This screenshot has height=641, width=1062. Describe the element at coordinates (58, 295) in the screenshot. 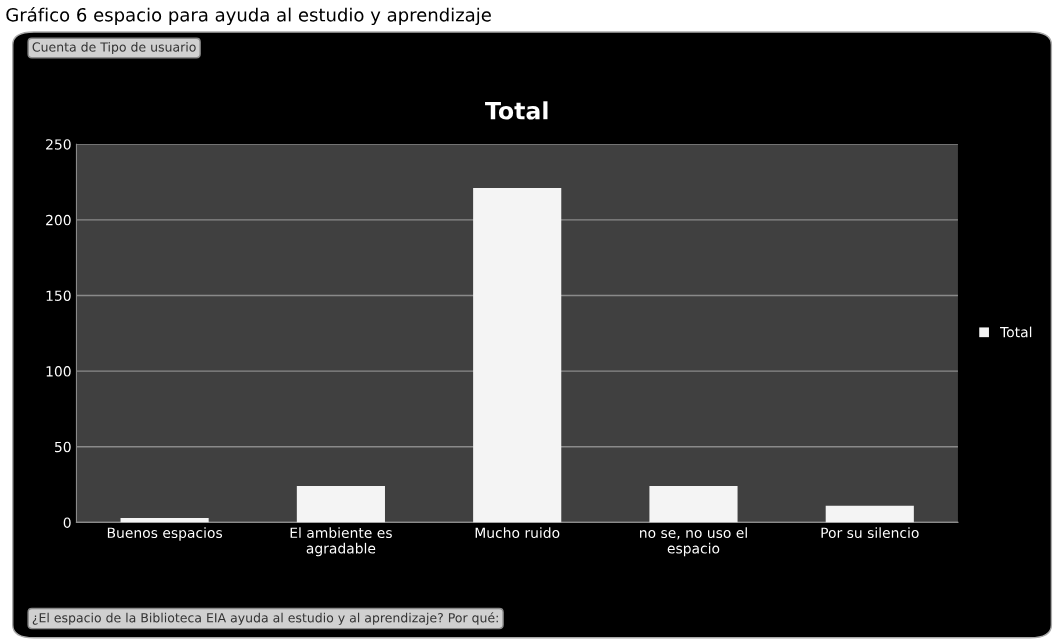

I see `y-tick-label: 150` at that location.